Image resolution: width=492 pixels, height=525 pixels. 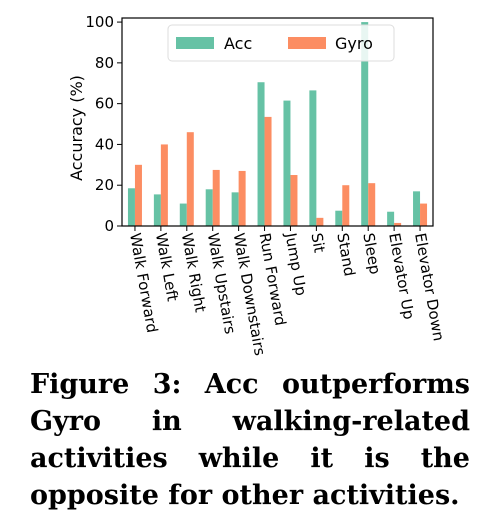 I want to click on y-tick-label: 20, so click(x=104, y=185).